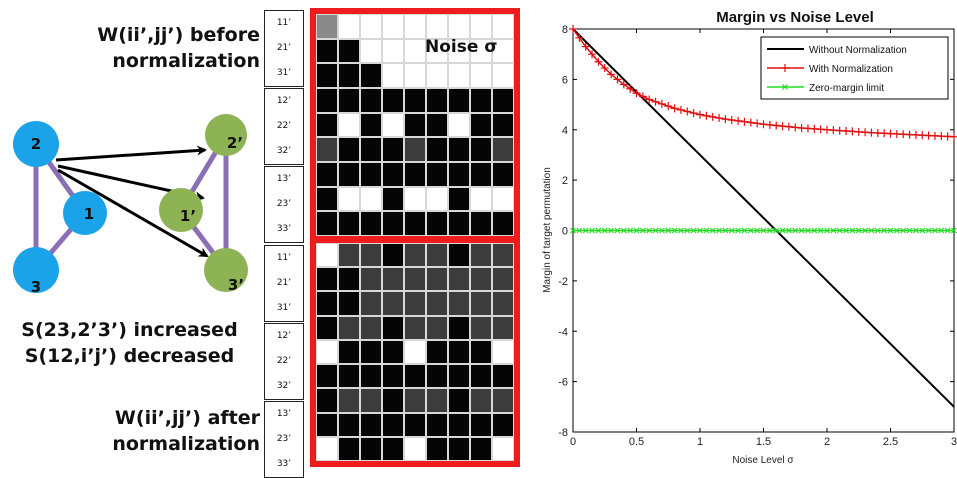 The height and width of the screenshot is (478, 957). I want to click on node-2-label: 2, so click(36, 144).